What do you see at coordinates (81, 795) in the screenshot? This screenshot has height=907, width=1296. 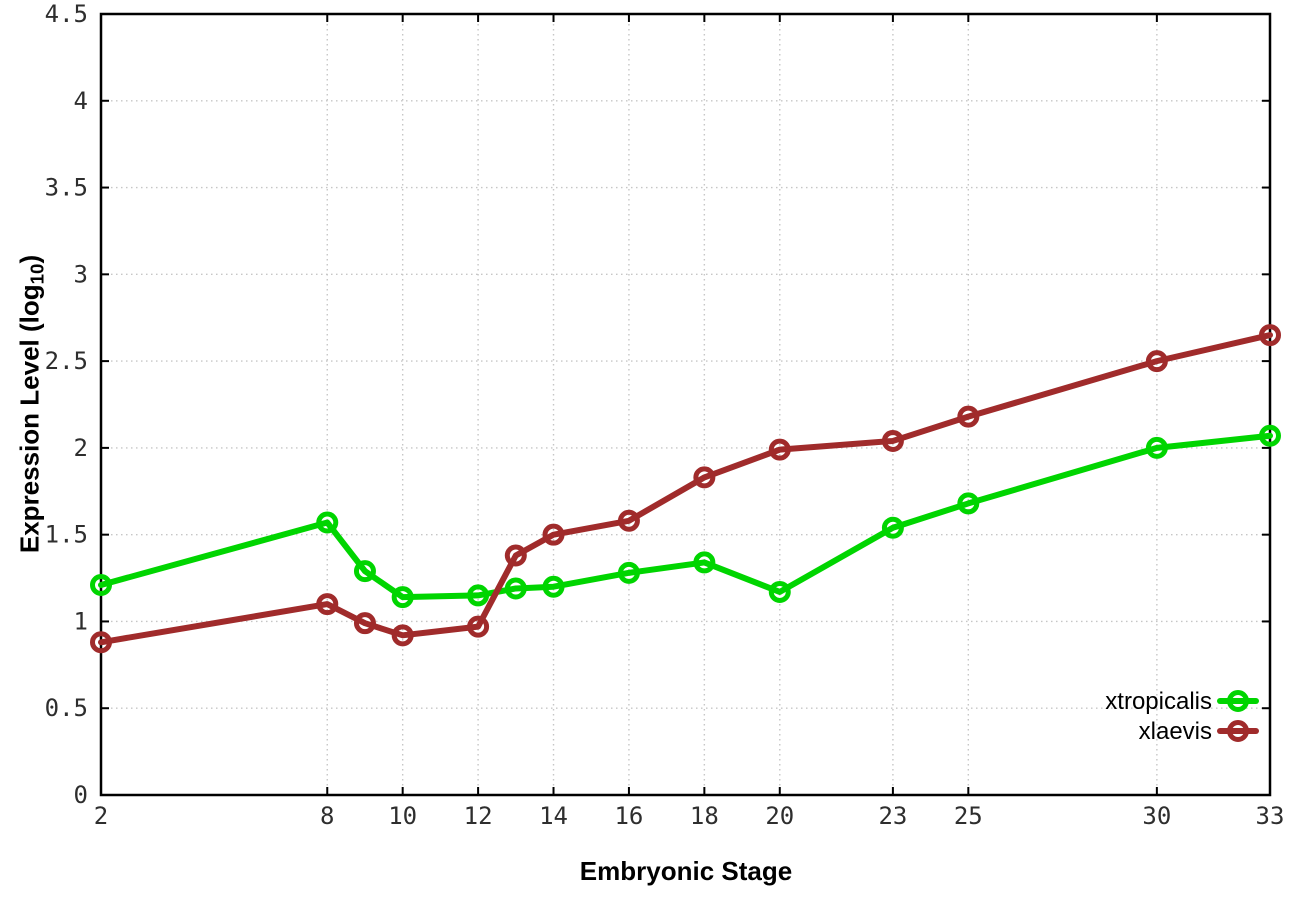 I see `y-tick-label: 0` at bounding box center [81, 795].